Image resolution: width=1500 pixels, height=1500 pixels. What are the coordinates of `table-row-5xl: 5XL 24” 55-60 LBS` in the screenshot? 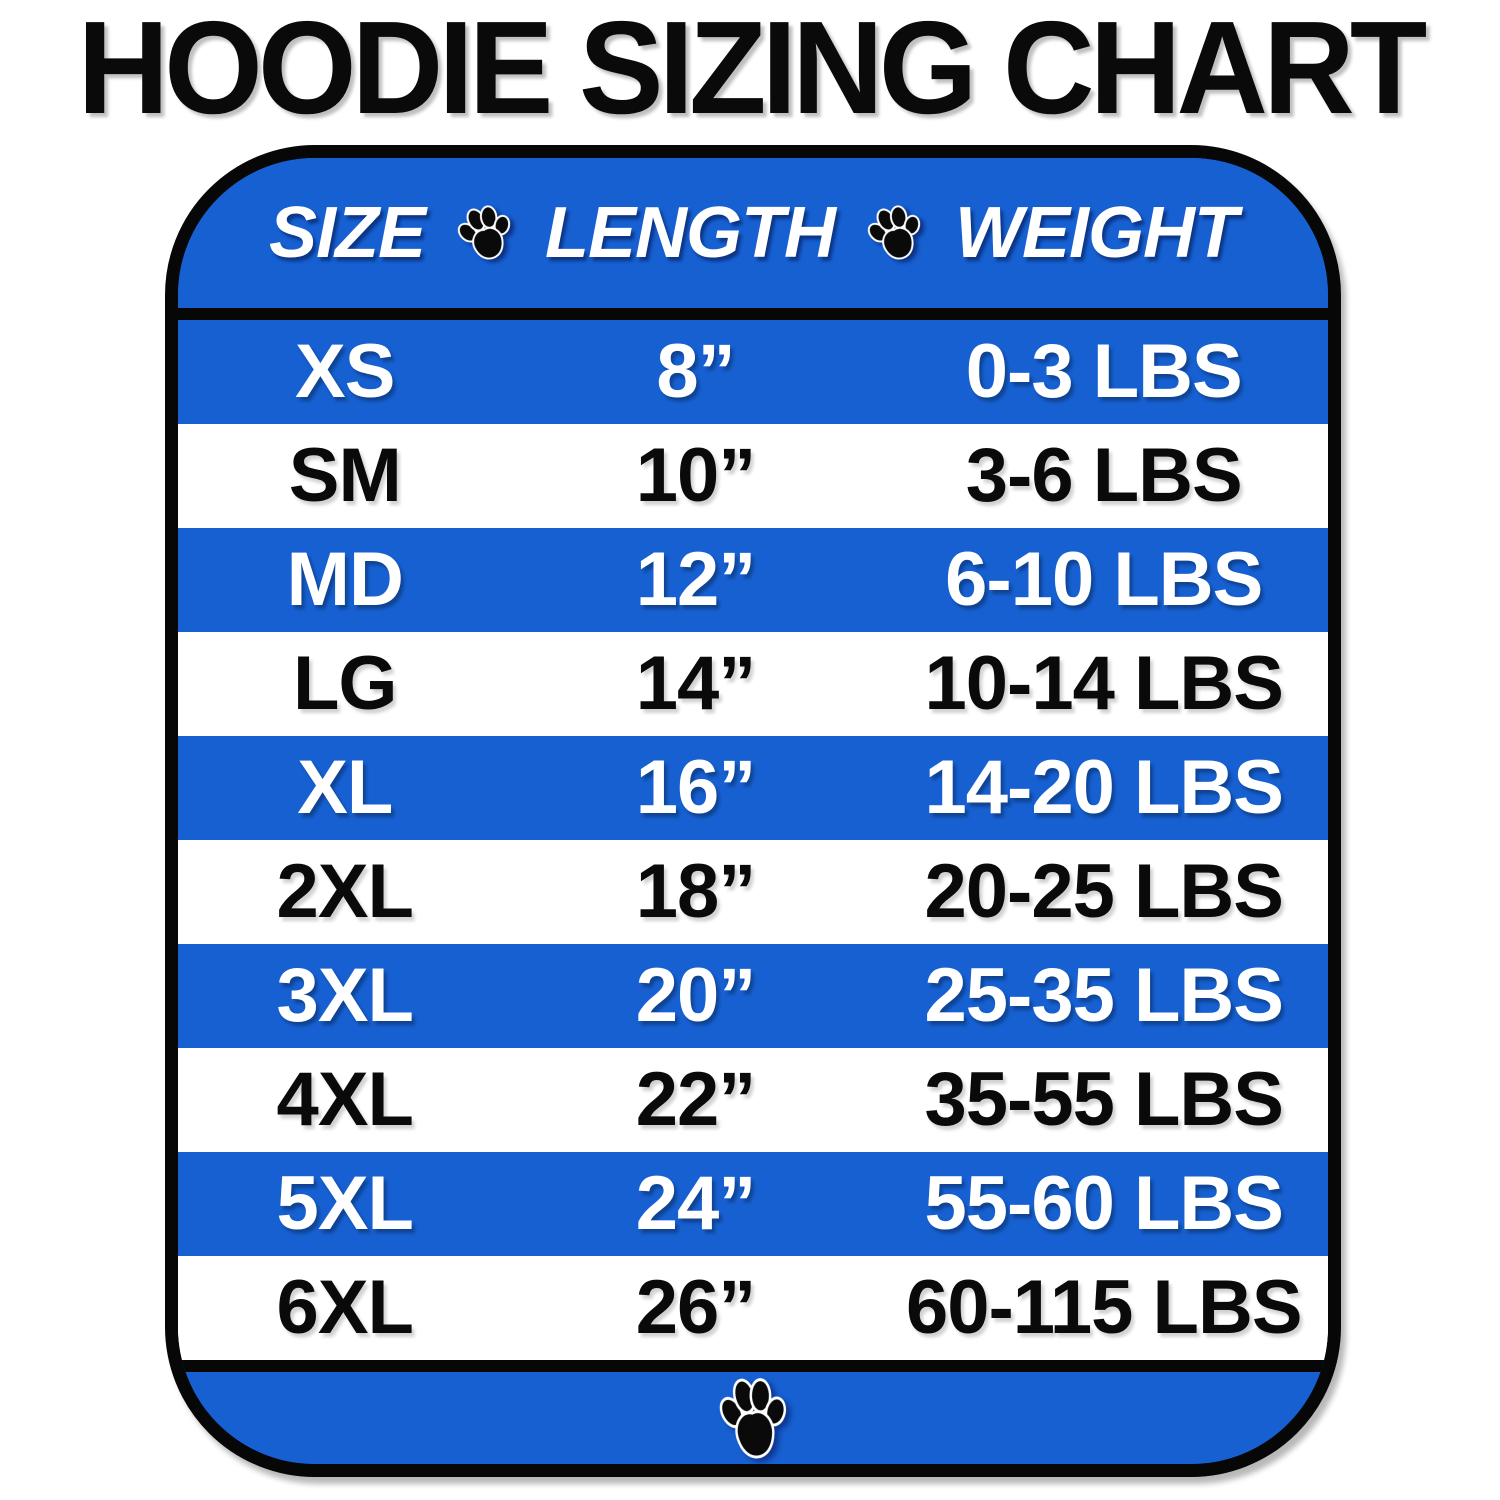 It's located at (753, 1204).